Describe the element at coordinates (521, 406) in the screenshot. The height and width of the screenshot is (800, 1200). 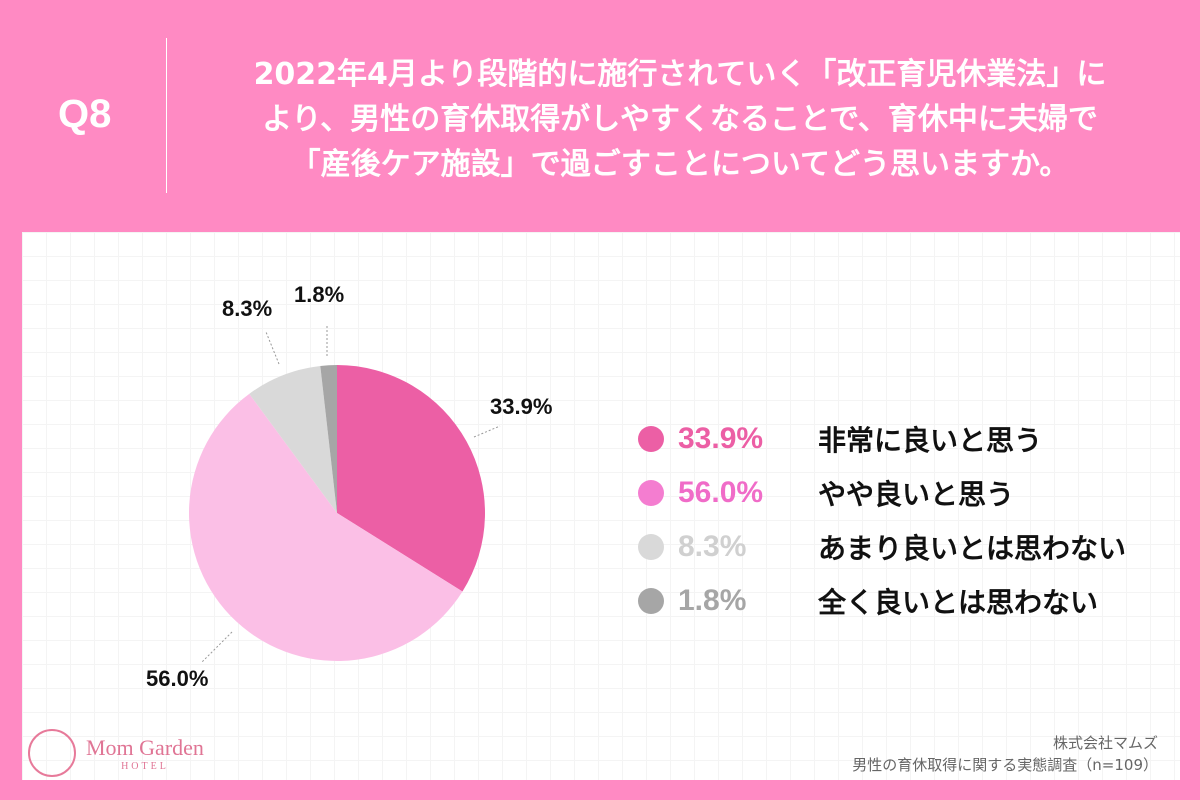
I see `pie-label-very-good: 33.9%` at that location.